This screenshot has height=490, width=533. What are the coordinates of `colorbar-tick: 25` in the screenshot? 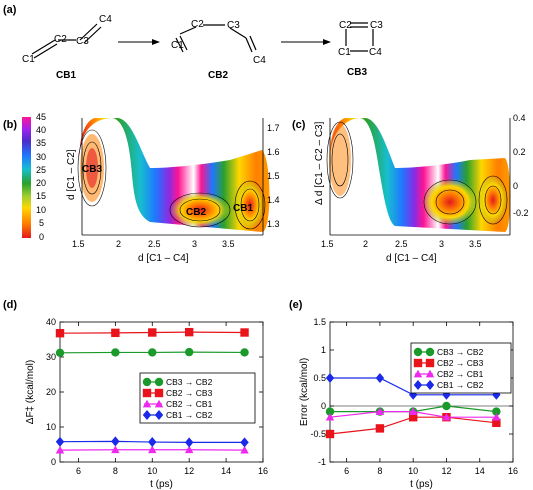 It's located at (41, 170).